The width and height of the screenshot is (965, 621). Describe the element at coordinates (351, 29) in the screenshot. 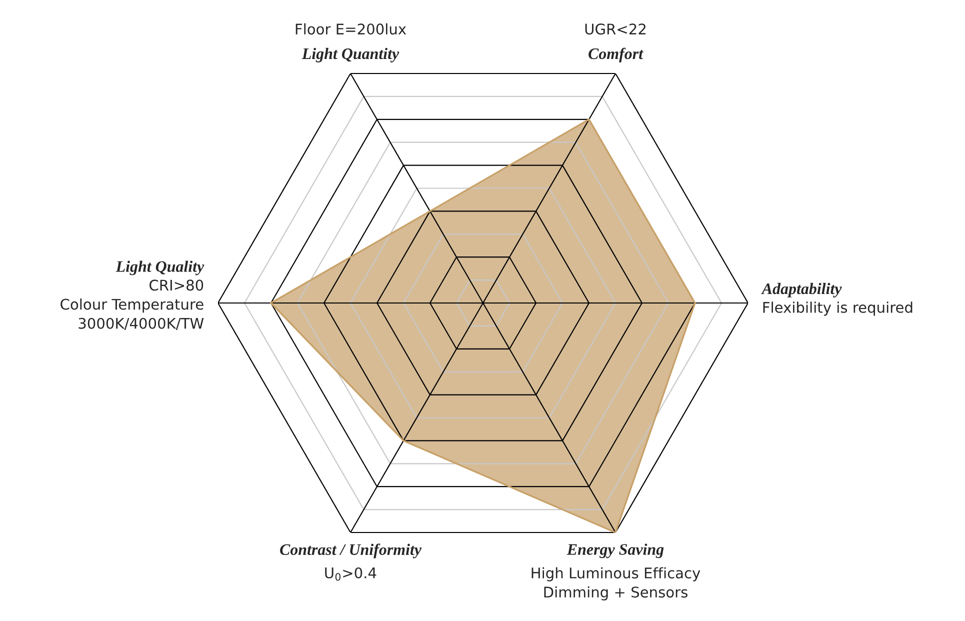

I see `text: Floor E=200lux` at that location.